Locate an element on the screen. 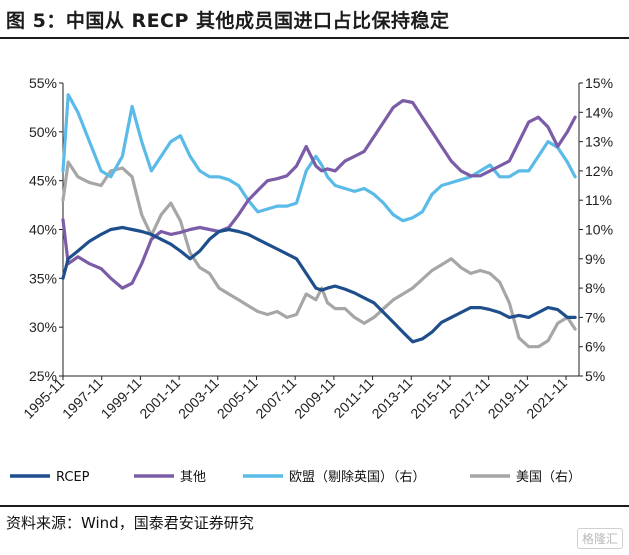  source-note: 资料来源：Wind，国泰君安证券研究 is located at coordinates (130, 523).